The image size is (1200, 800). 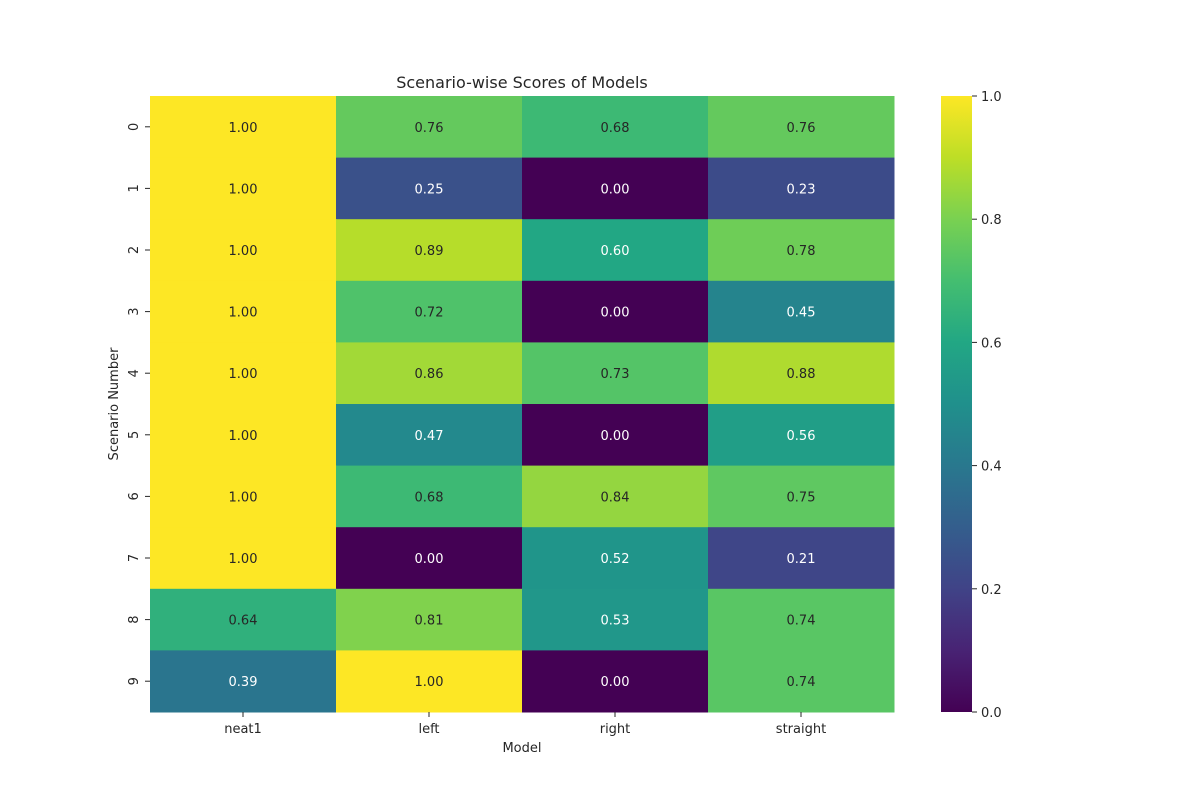 What do you see at coordinates (991, 343) in the screenshot?
I see `colorbar-tick-label: 0.6` at bounding box center [991, 343].